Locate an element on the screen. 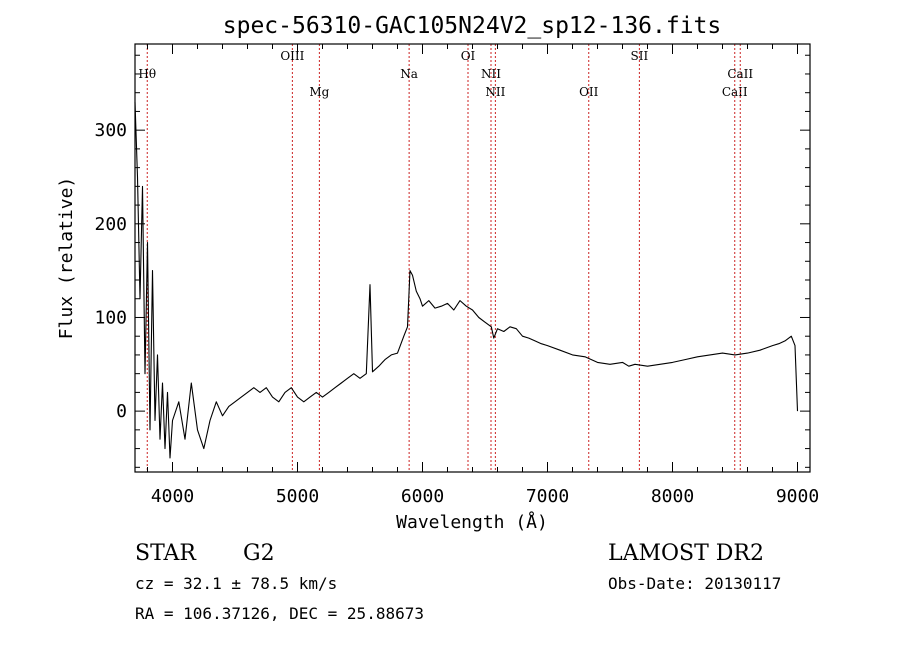 Image resolution: width=900 pixels, height=649 pixels. y-tick-label: 200 is located at coordinates (110, 224).